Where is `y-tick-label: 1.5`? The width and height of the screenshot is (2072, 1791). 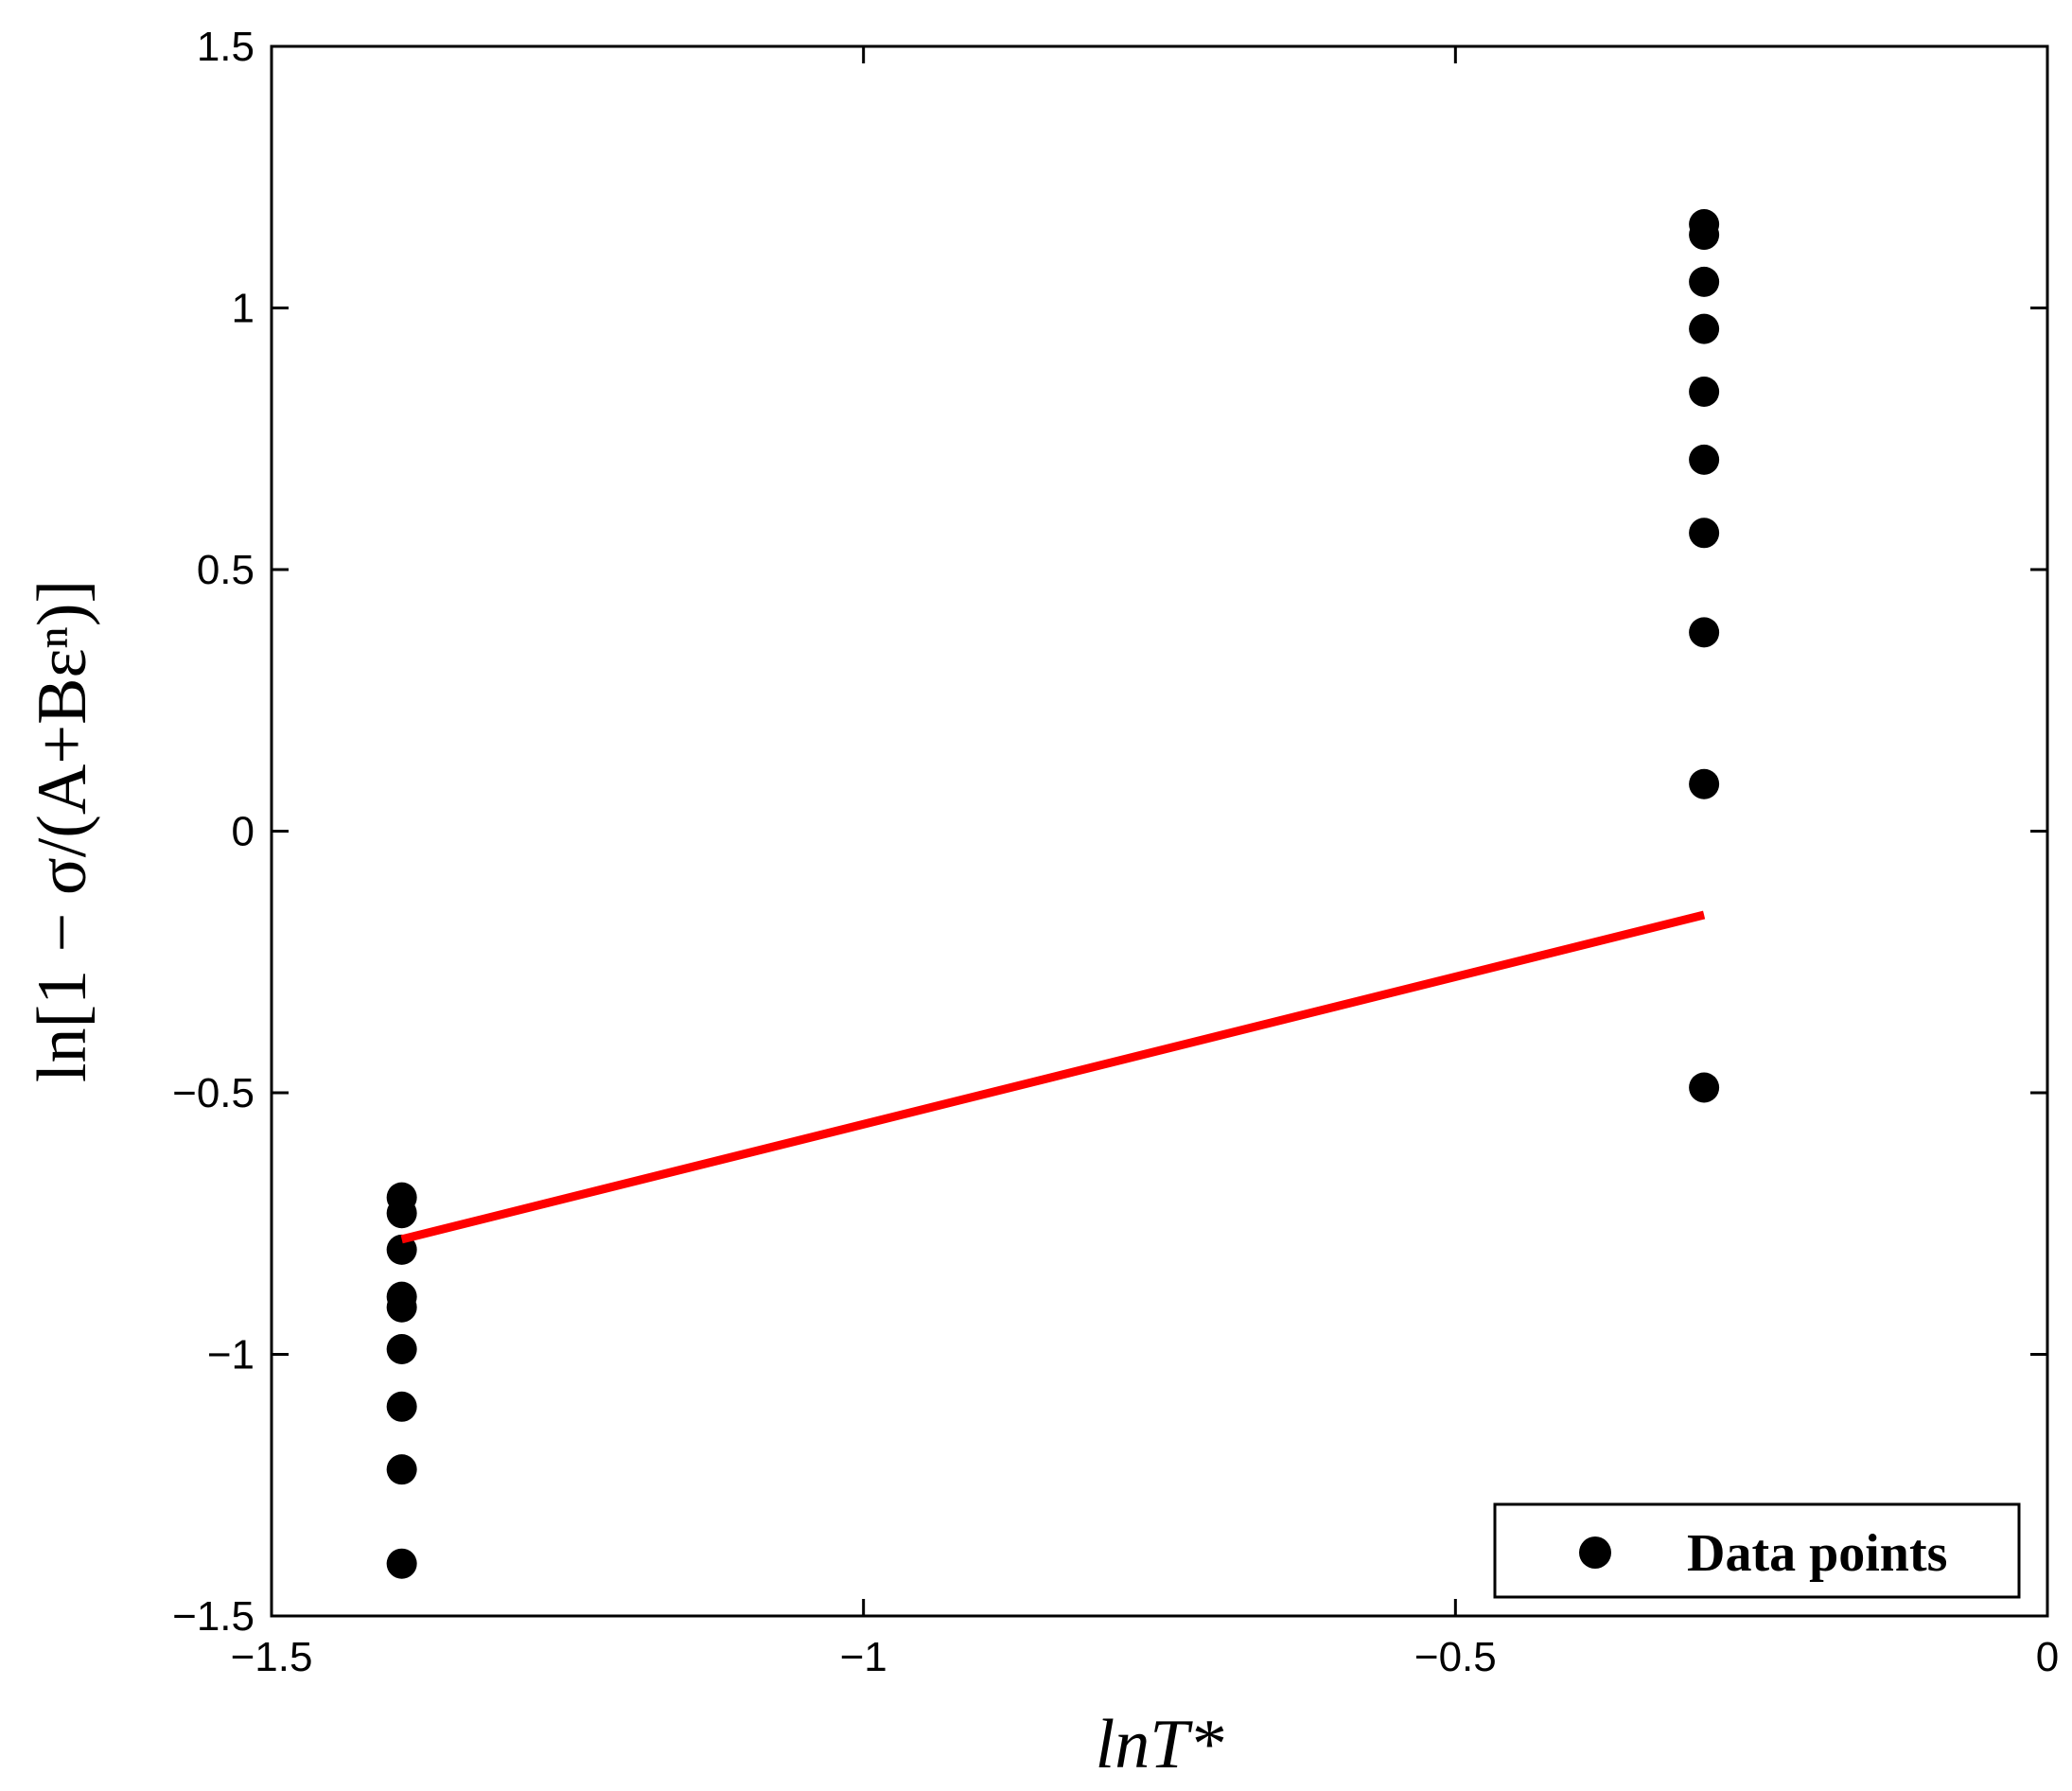 y-tick-label: 1.5 is located at coordinates (226, 47).